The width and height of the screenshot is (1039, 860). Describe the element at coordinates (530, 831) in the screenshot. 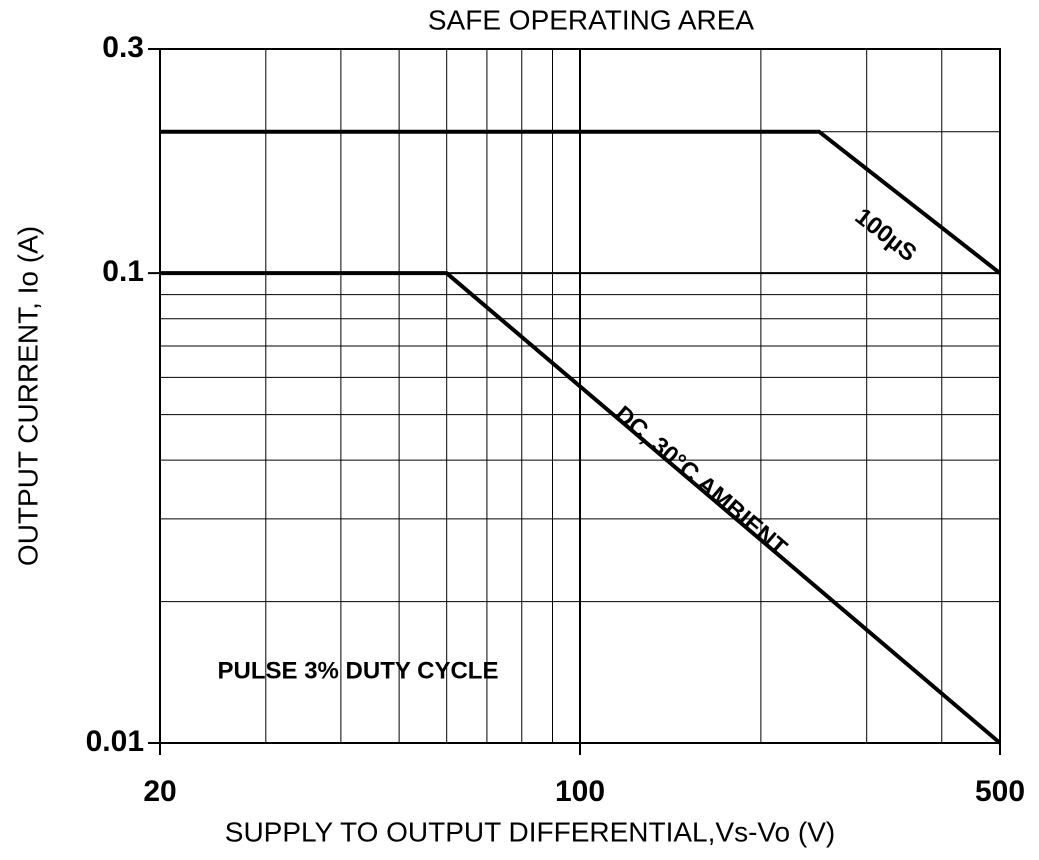

I see `x-axis-label: SUPPLY TO OUTPUT DIFFERENTIAL,Vs-Vo (V)` at that location.